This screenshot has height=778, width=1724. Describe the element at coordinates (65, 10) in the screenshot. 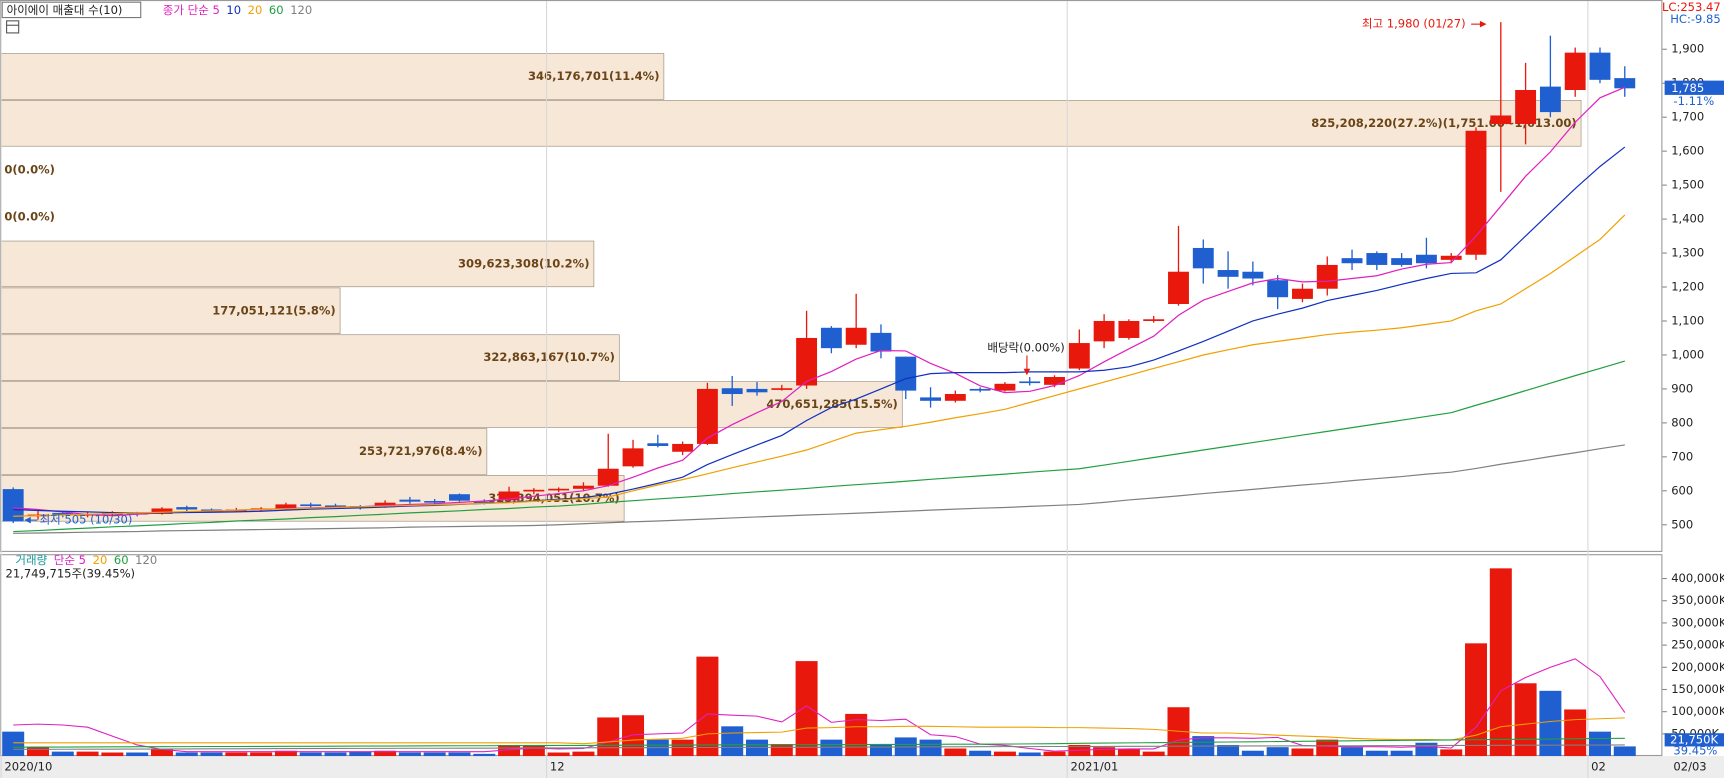

I see `profile-title: 아이에이 매출대 수(10)` at that location.